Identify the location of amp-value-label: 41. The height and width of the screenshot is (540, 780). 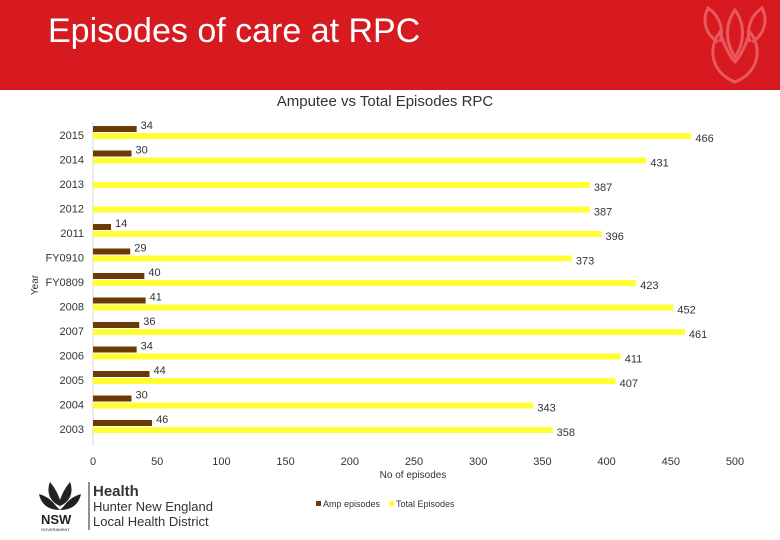
(156, 298).